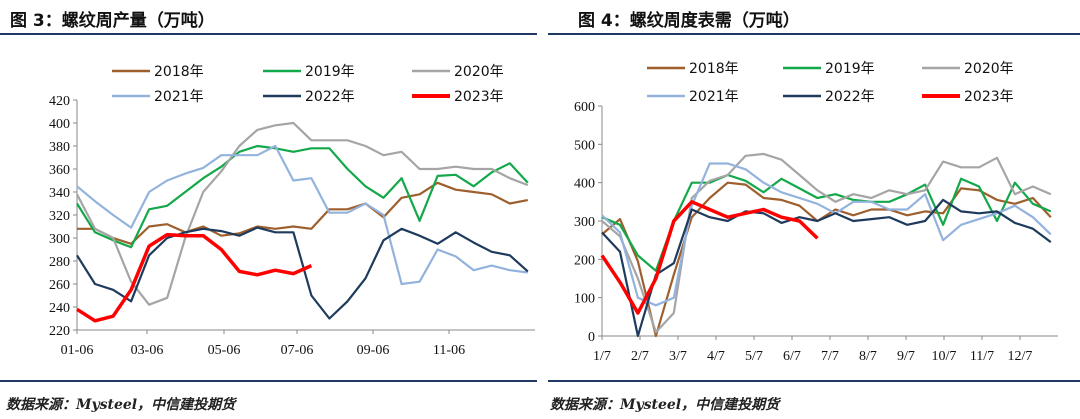 The image size is (1080, 419). Describe the element at coordinates (59, 262) in the screenshot. I see `y-tick-label: 280` at that location.